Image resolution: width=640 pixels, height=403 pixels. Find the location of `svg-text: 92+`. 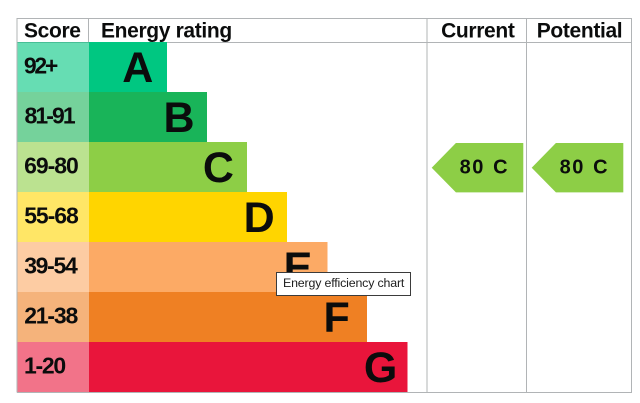

svg-text: 92+ is located at coordinates (41, 65).